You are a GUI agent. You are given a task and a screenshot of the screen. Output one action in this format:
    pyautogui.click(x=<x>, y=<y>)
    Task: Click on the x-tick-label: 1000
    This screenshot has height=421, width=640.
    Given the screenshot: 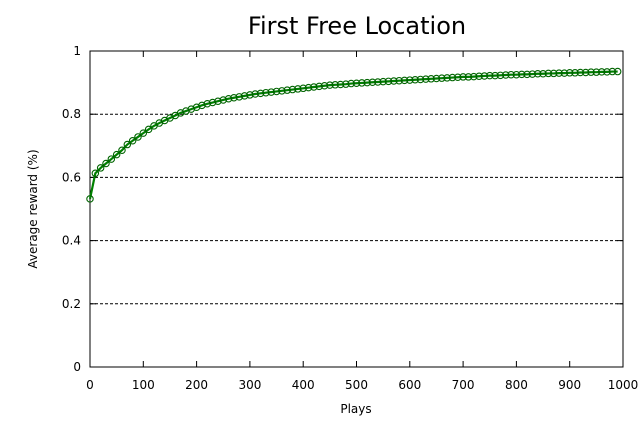 What is the action you would take?
    pyautogui.click(x=623, y=385)
    